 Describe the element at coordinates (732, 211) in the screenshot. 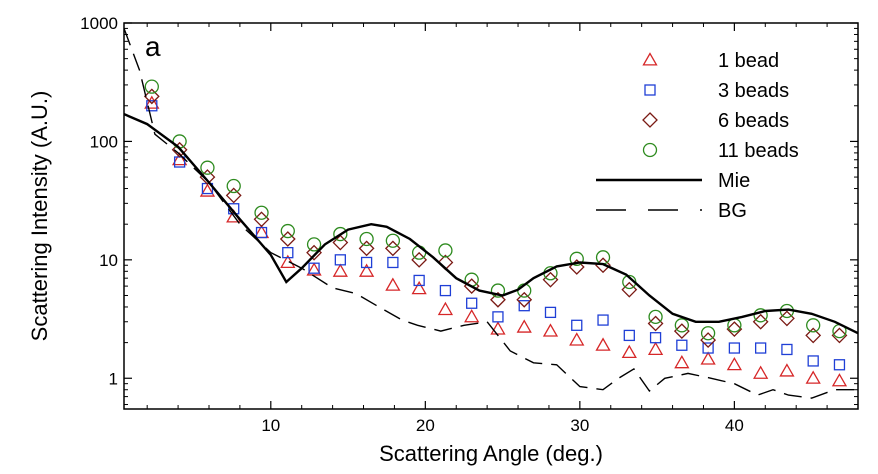

I see `legend-label-bg: BG` at that location.